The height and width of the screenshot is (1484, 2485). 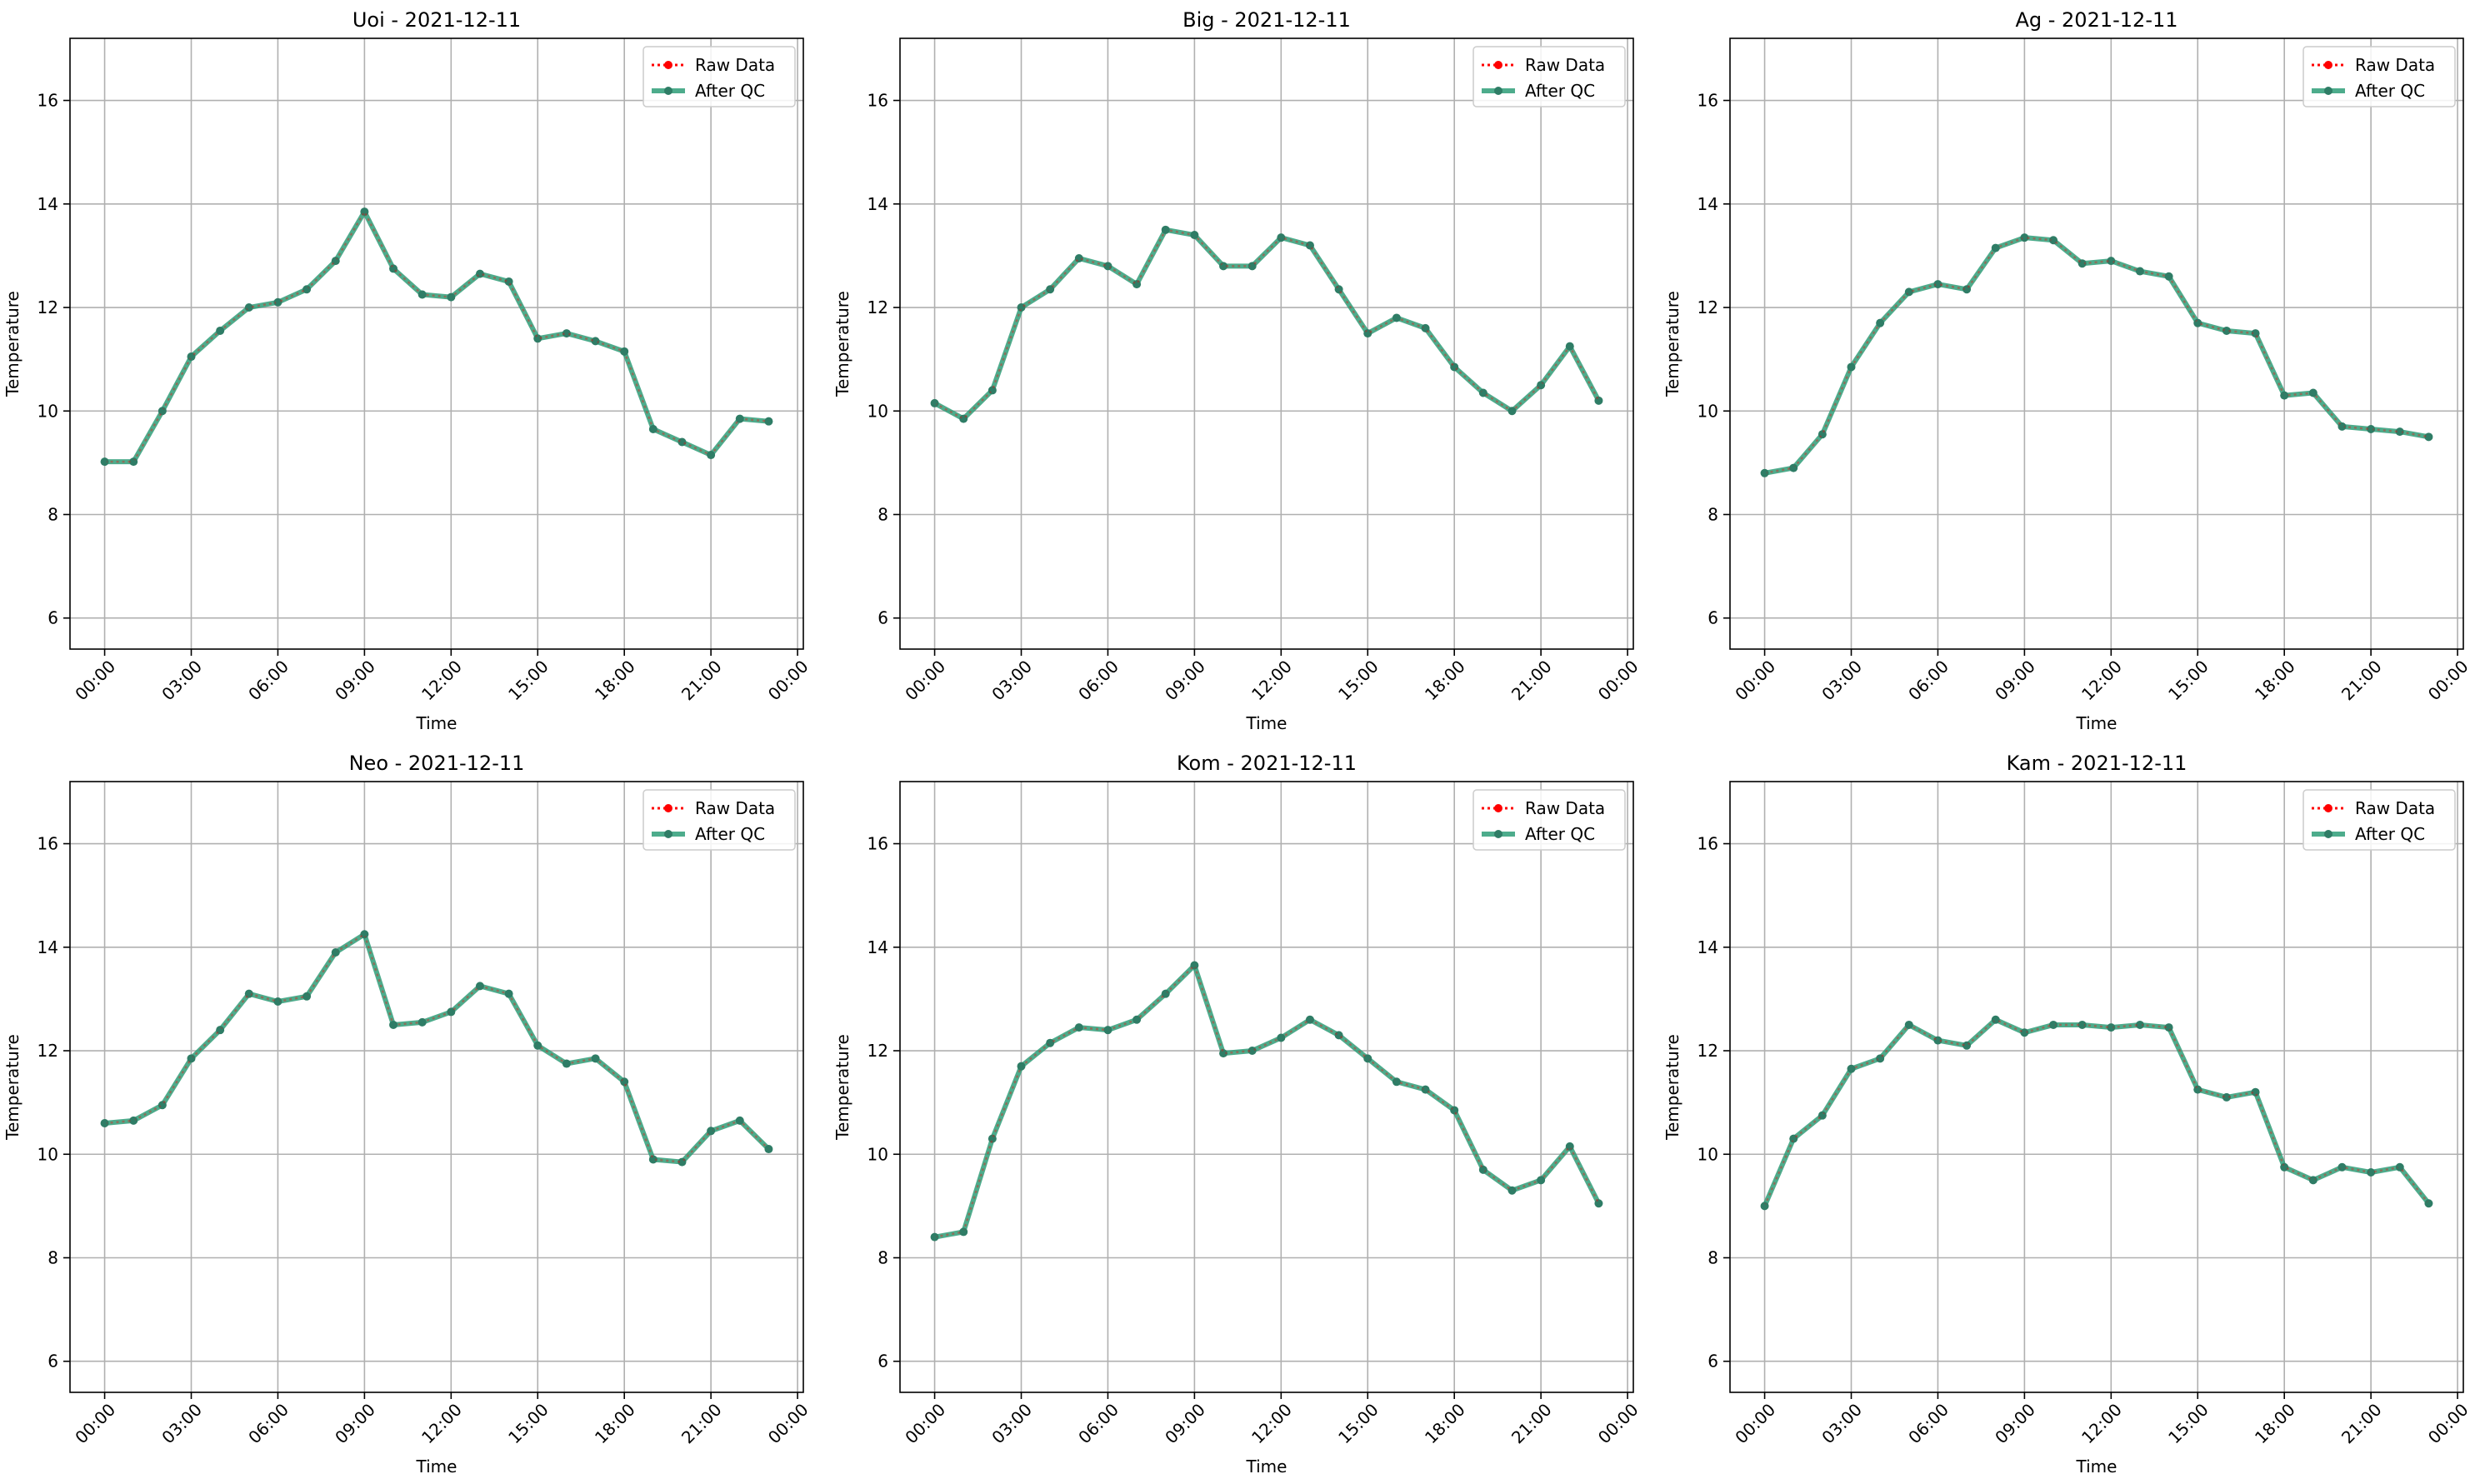 What do you see at coordinates (1445, 681) in the screenshot?
I see `x-tick-label: 18:00` at bounding box center [1445, 681].